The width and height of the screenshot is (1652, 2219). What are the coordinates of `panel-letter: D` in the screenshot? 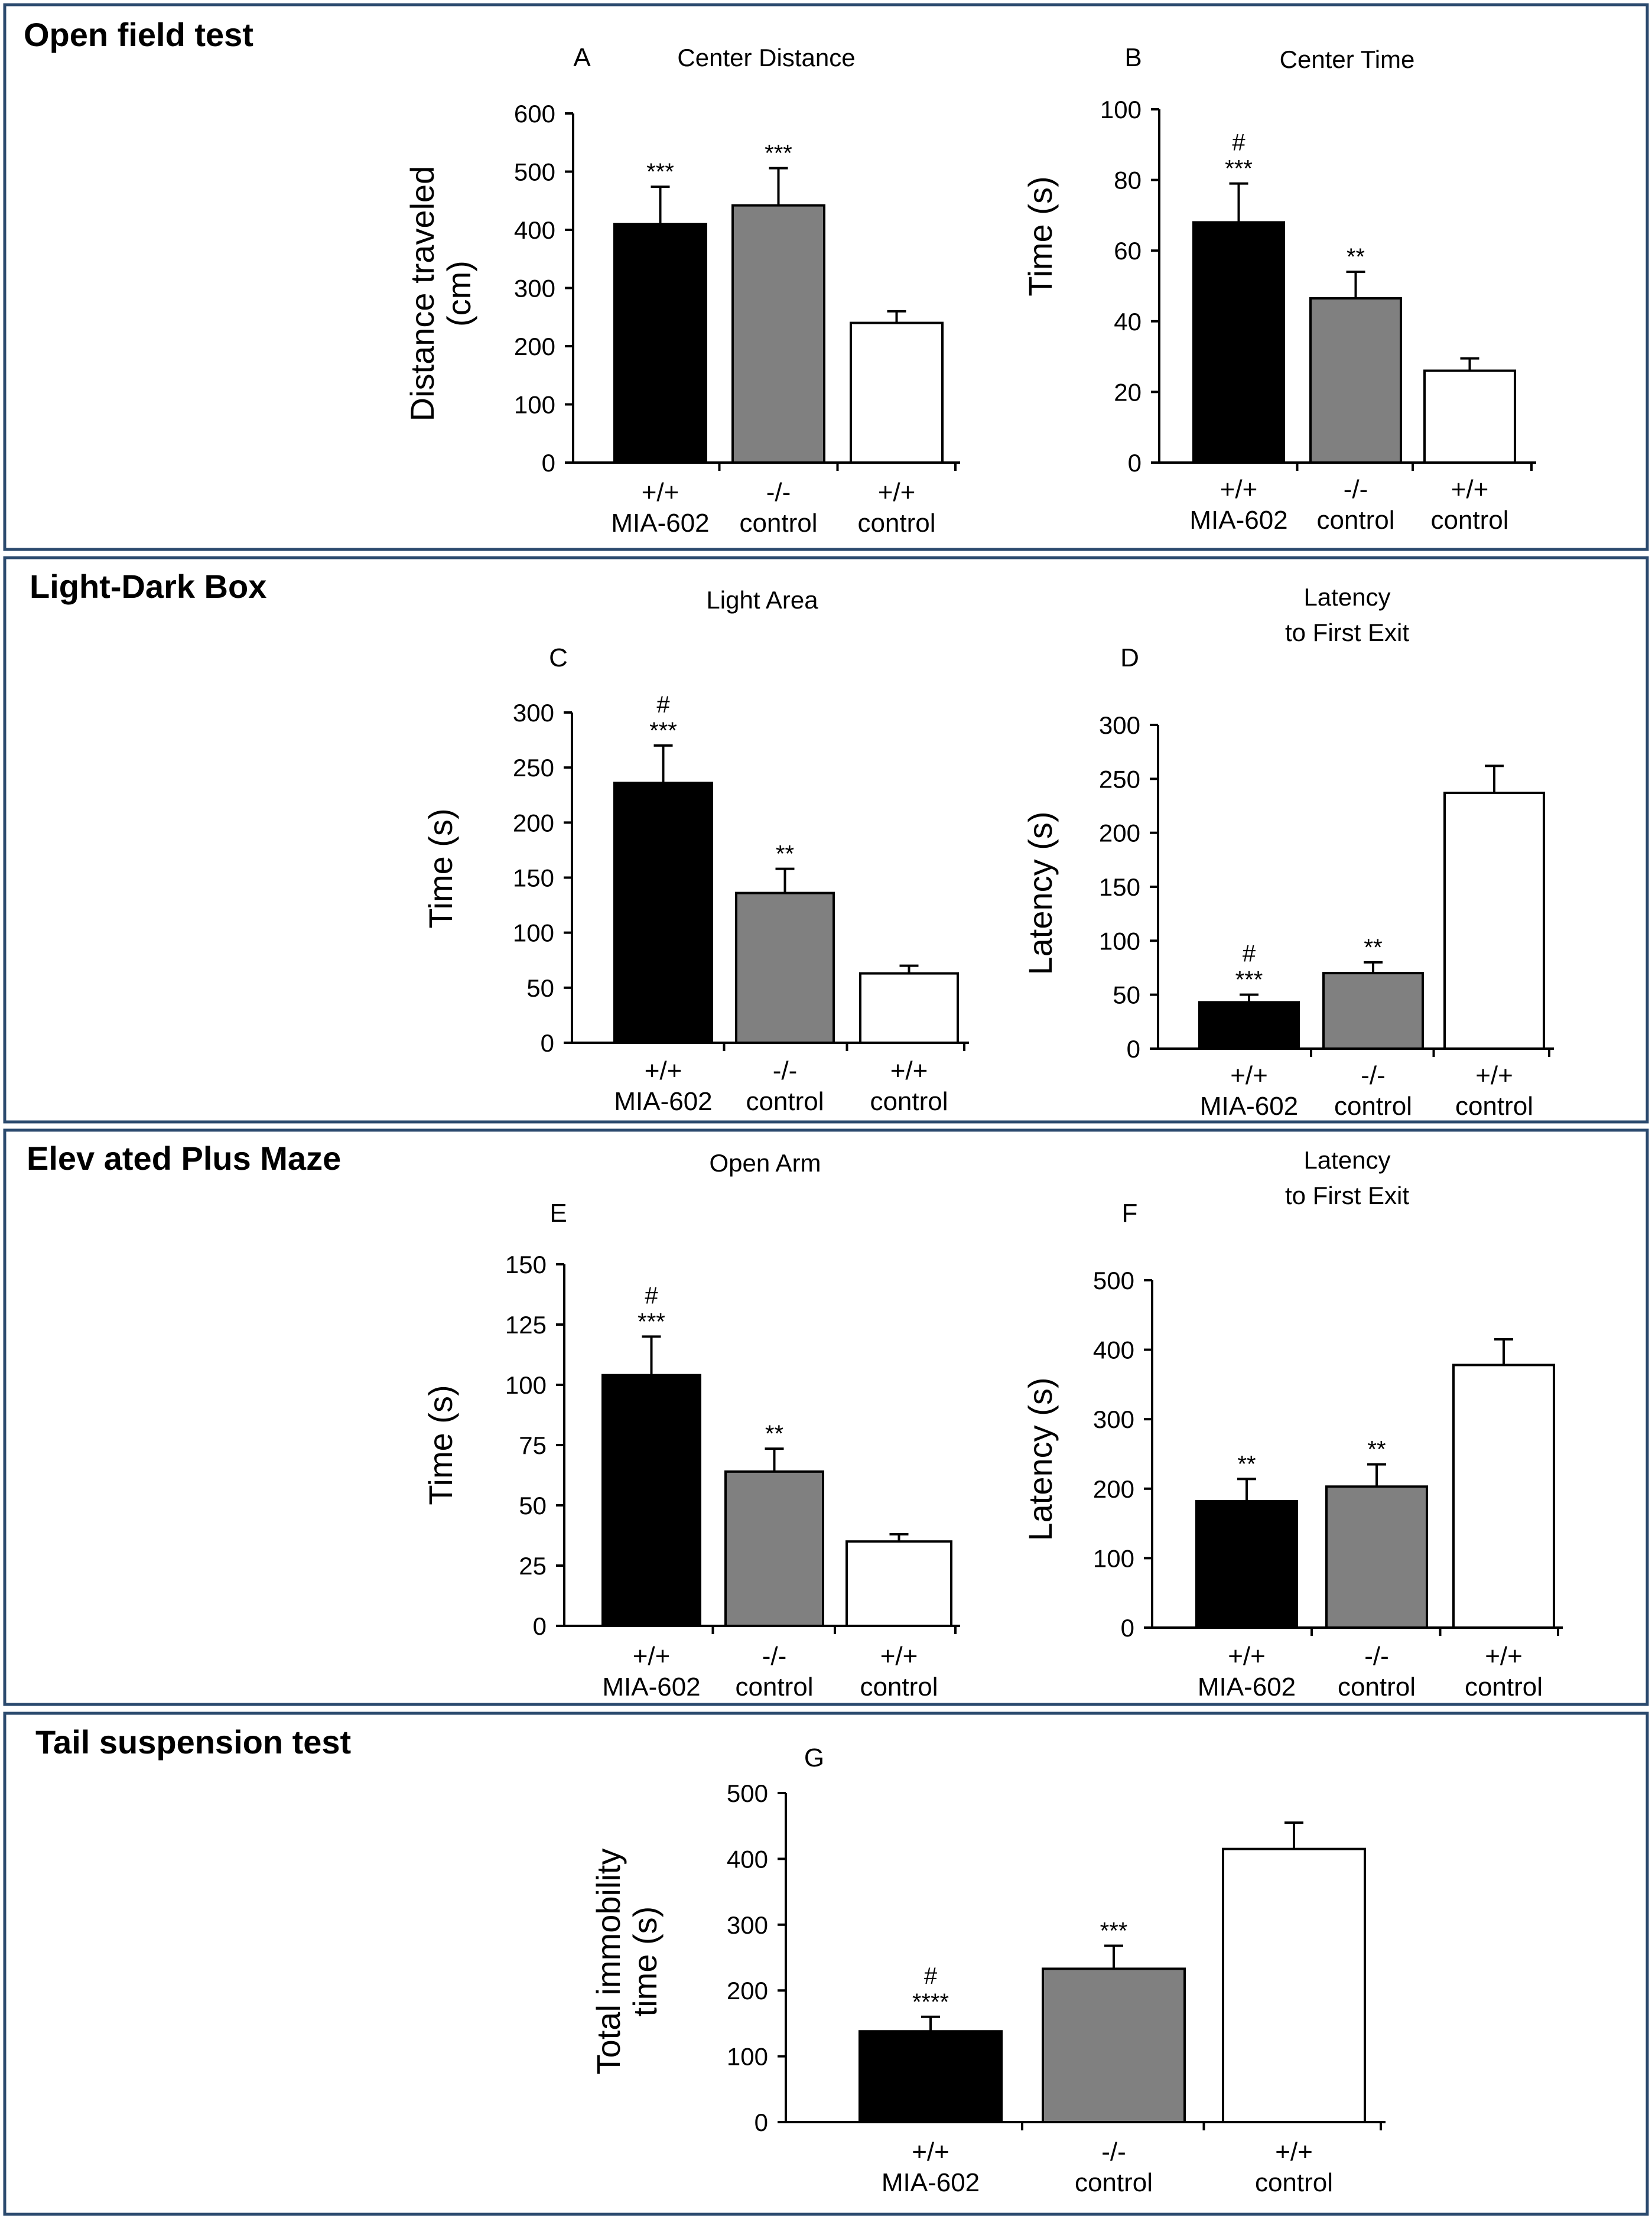 It's located at (1129, 657).